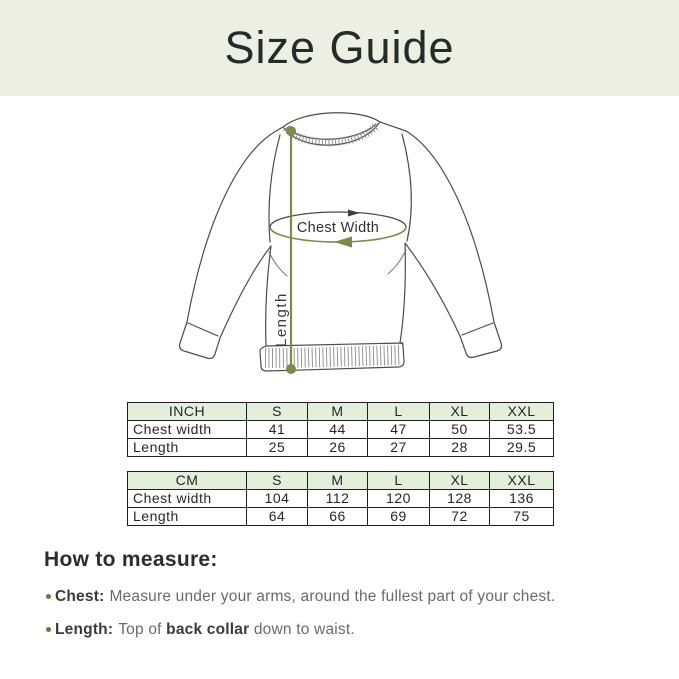  I want to click on instruction-text: down to waist., so click(302, 629).